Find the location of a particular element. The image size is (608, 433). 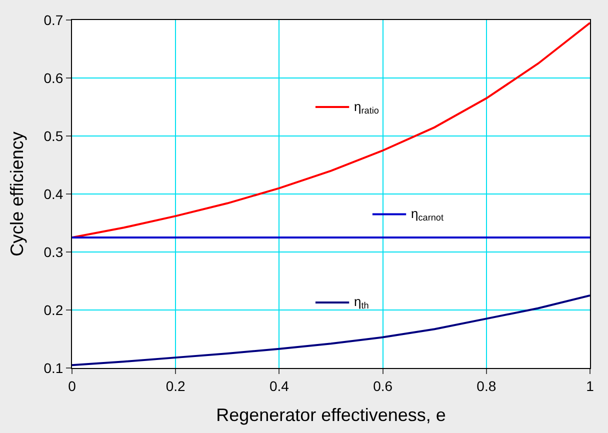

x-axis-title: Regenerator effectiveness, e is located at coordinates (331, 414).